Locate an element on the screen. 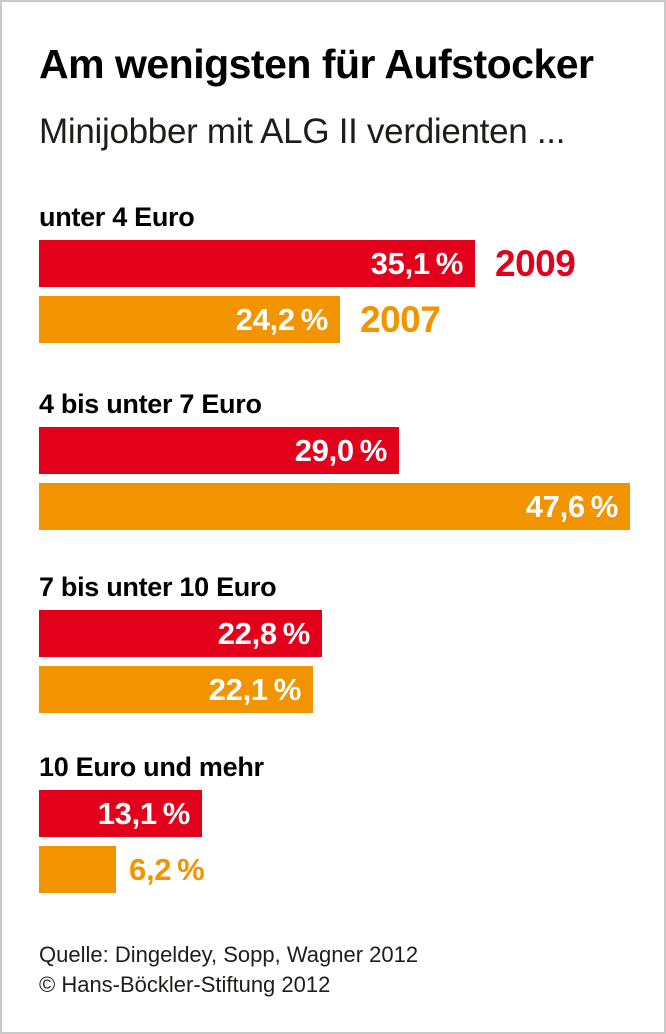  bar-row-2009: 13,1 % is located at coordinates (351, 813).